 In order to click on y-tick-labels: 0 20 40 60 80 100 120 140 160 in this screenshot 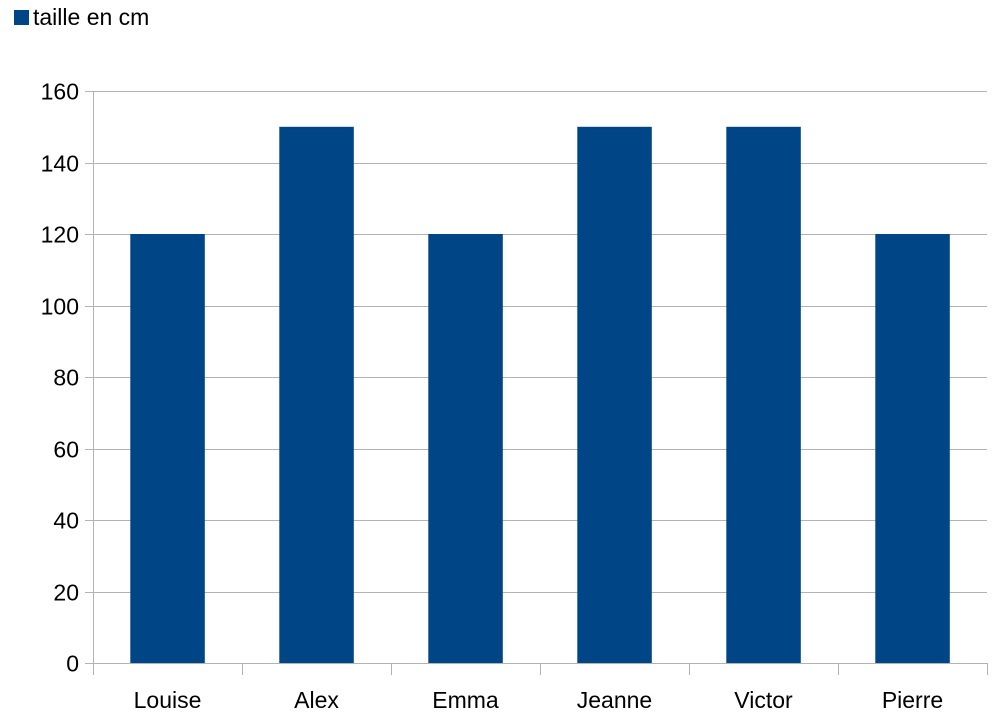, I will do `click(60, 378)`.